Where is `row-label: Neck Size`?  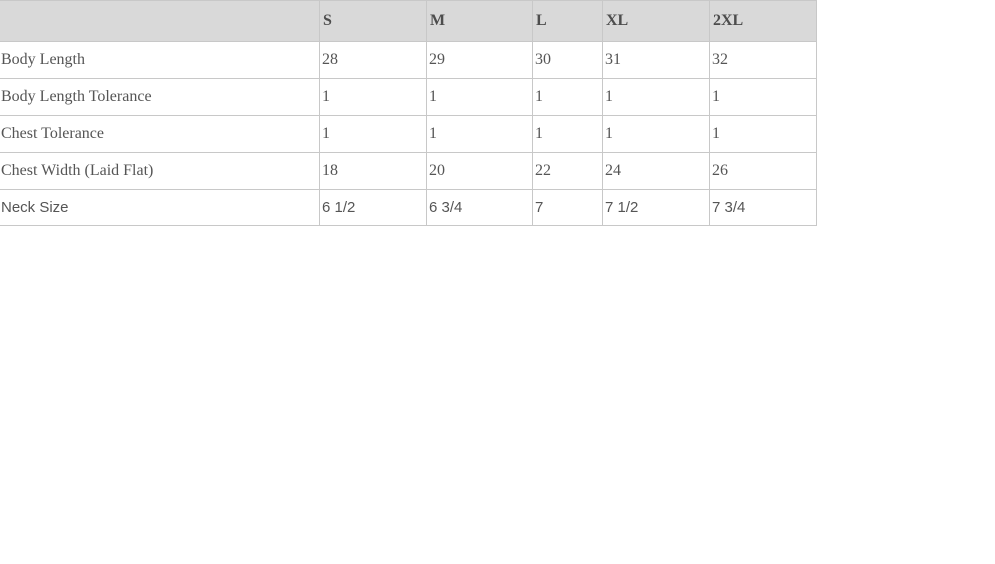 row-label: Neck Size is located at coordinates (160, 207).